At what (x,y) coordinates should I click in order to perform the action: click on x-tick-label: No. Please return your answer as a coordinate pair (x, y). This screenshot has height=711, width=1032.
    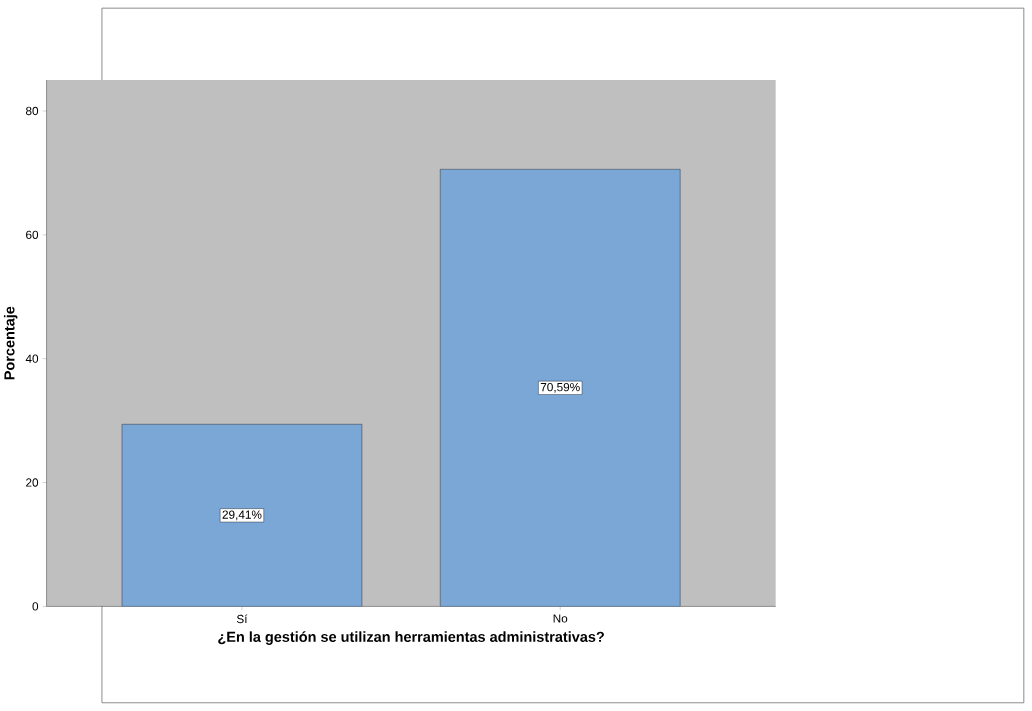
    Looking at the image, I should click on (560, 618).